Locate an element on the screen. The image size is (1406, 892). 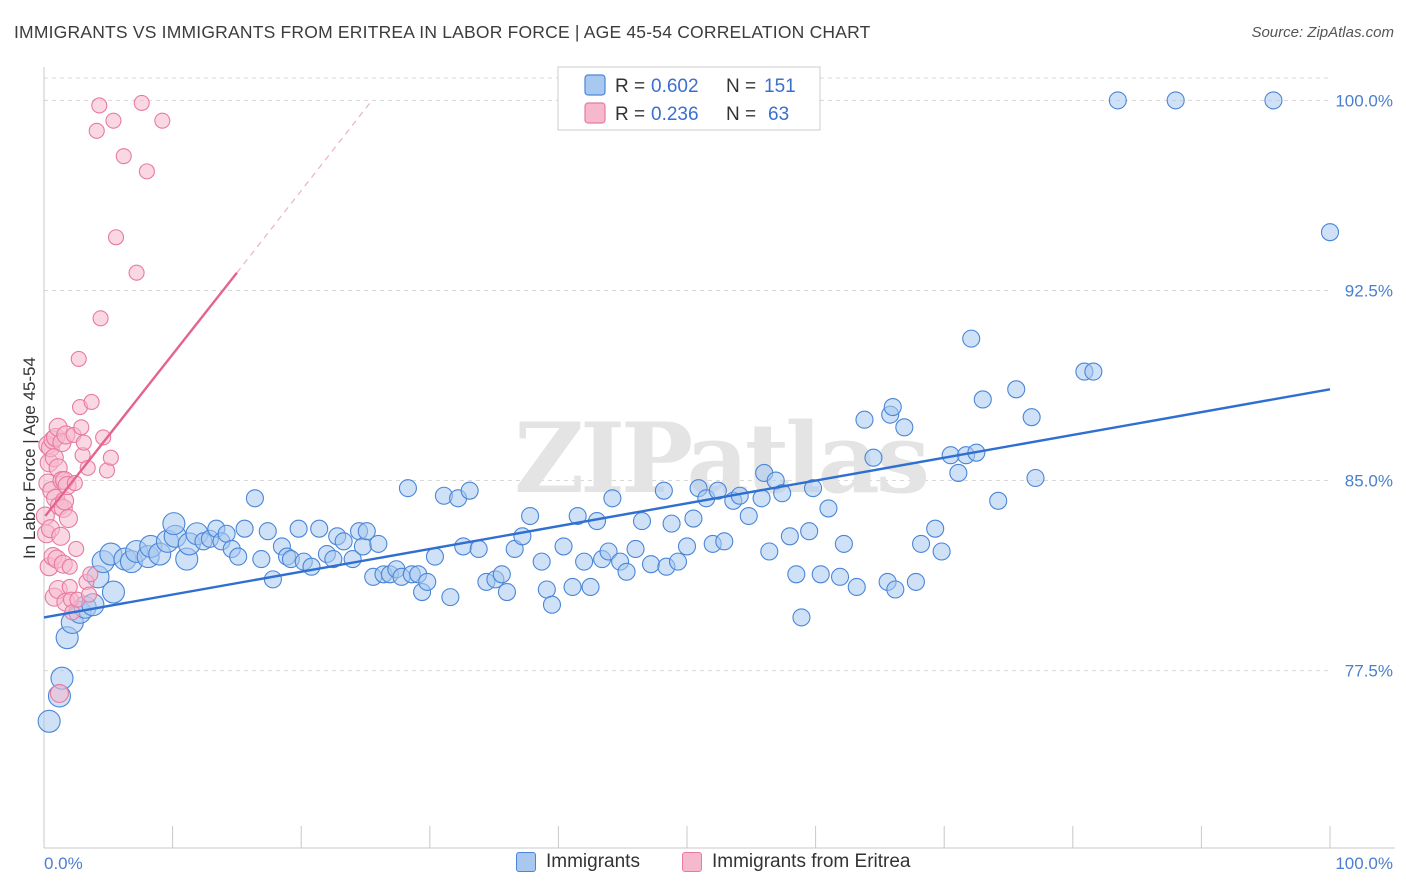
legend-label-eritrea: Immigrants from Eritrea is located at coordinates (811, 861).